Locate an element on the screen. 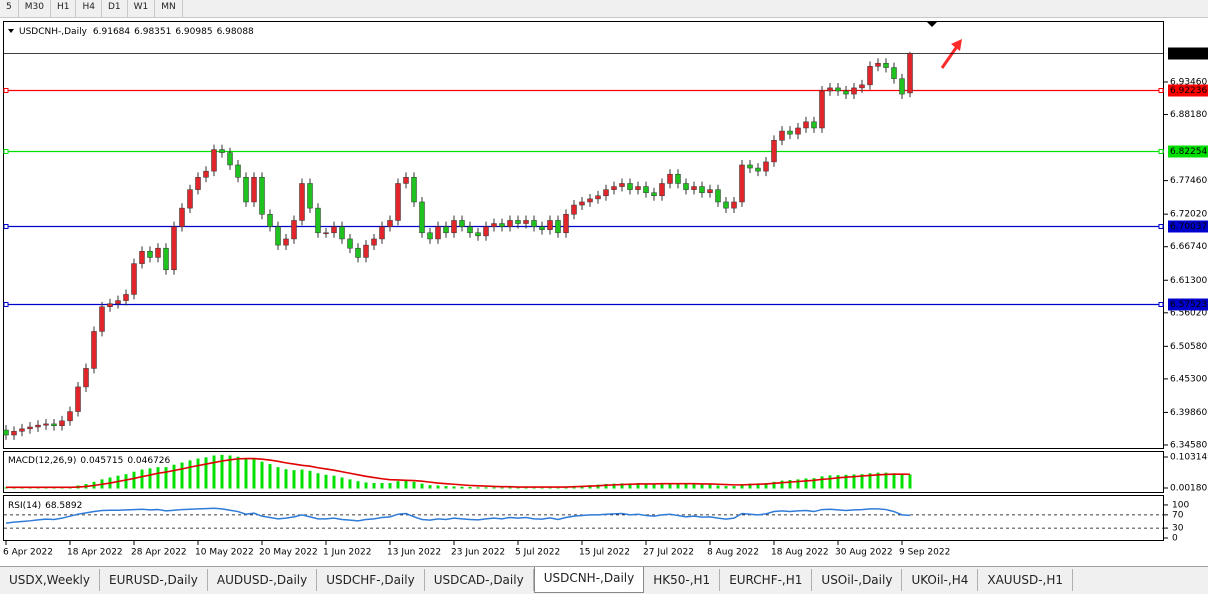  level-price-label: 6.57523 is located at coordinates (1188, 305).